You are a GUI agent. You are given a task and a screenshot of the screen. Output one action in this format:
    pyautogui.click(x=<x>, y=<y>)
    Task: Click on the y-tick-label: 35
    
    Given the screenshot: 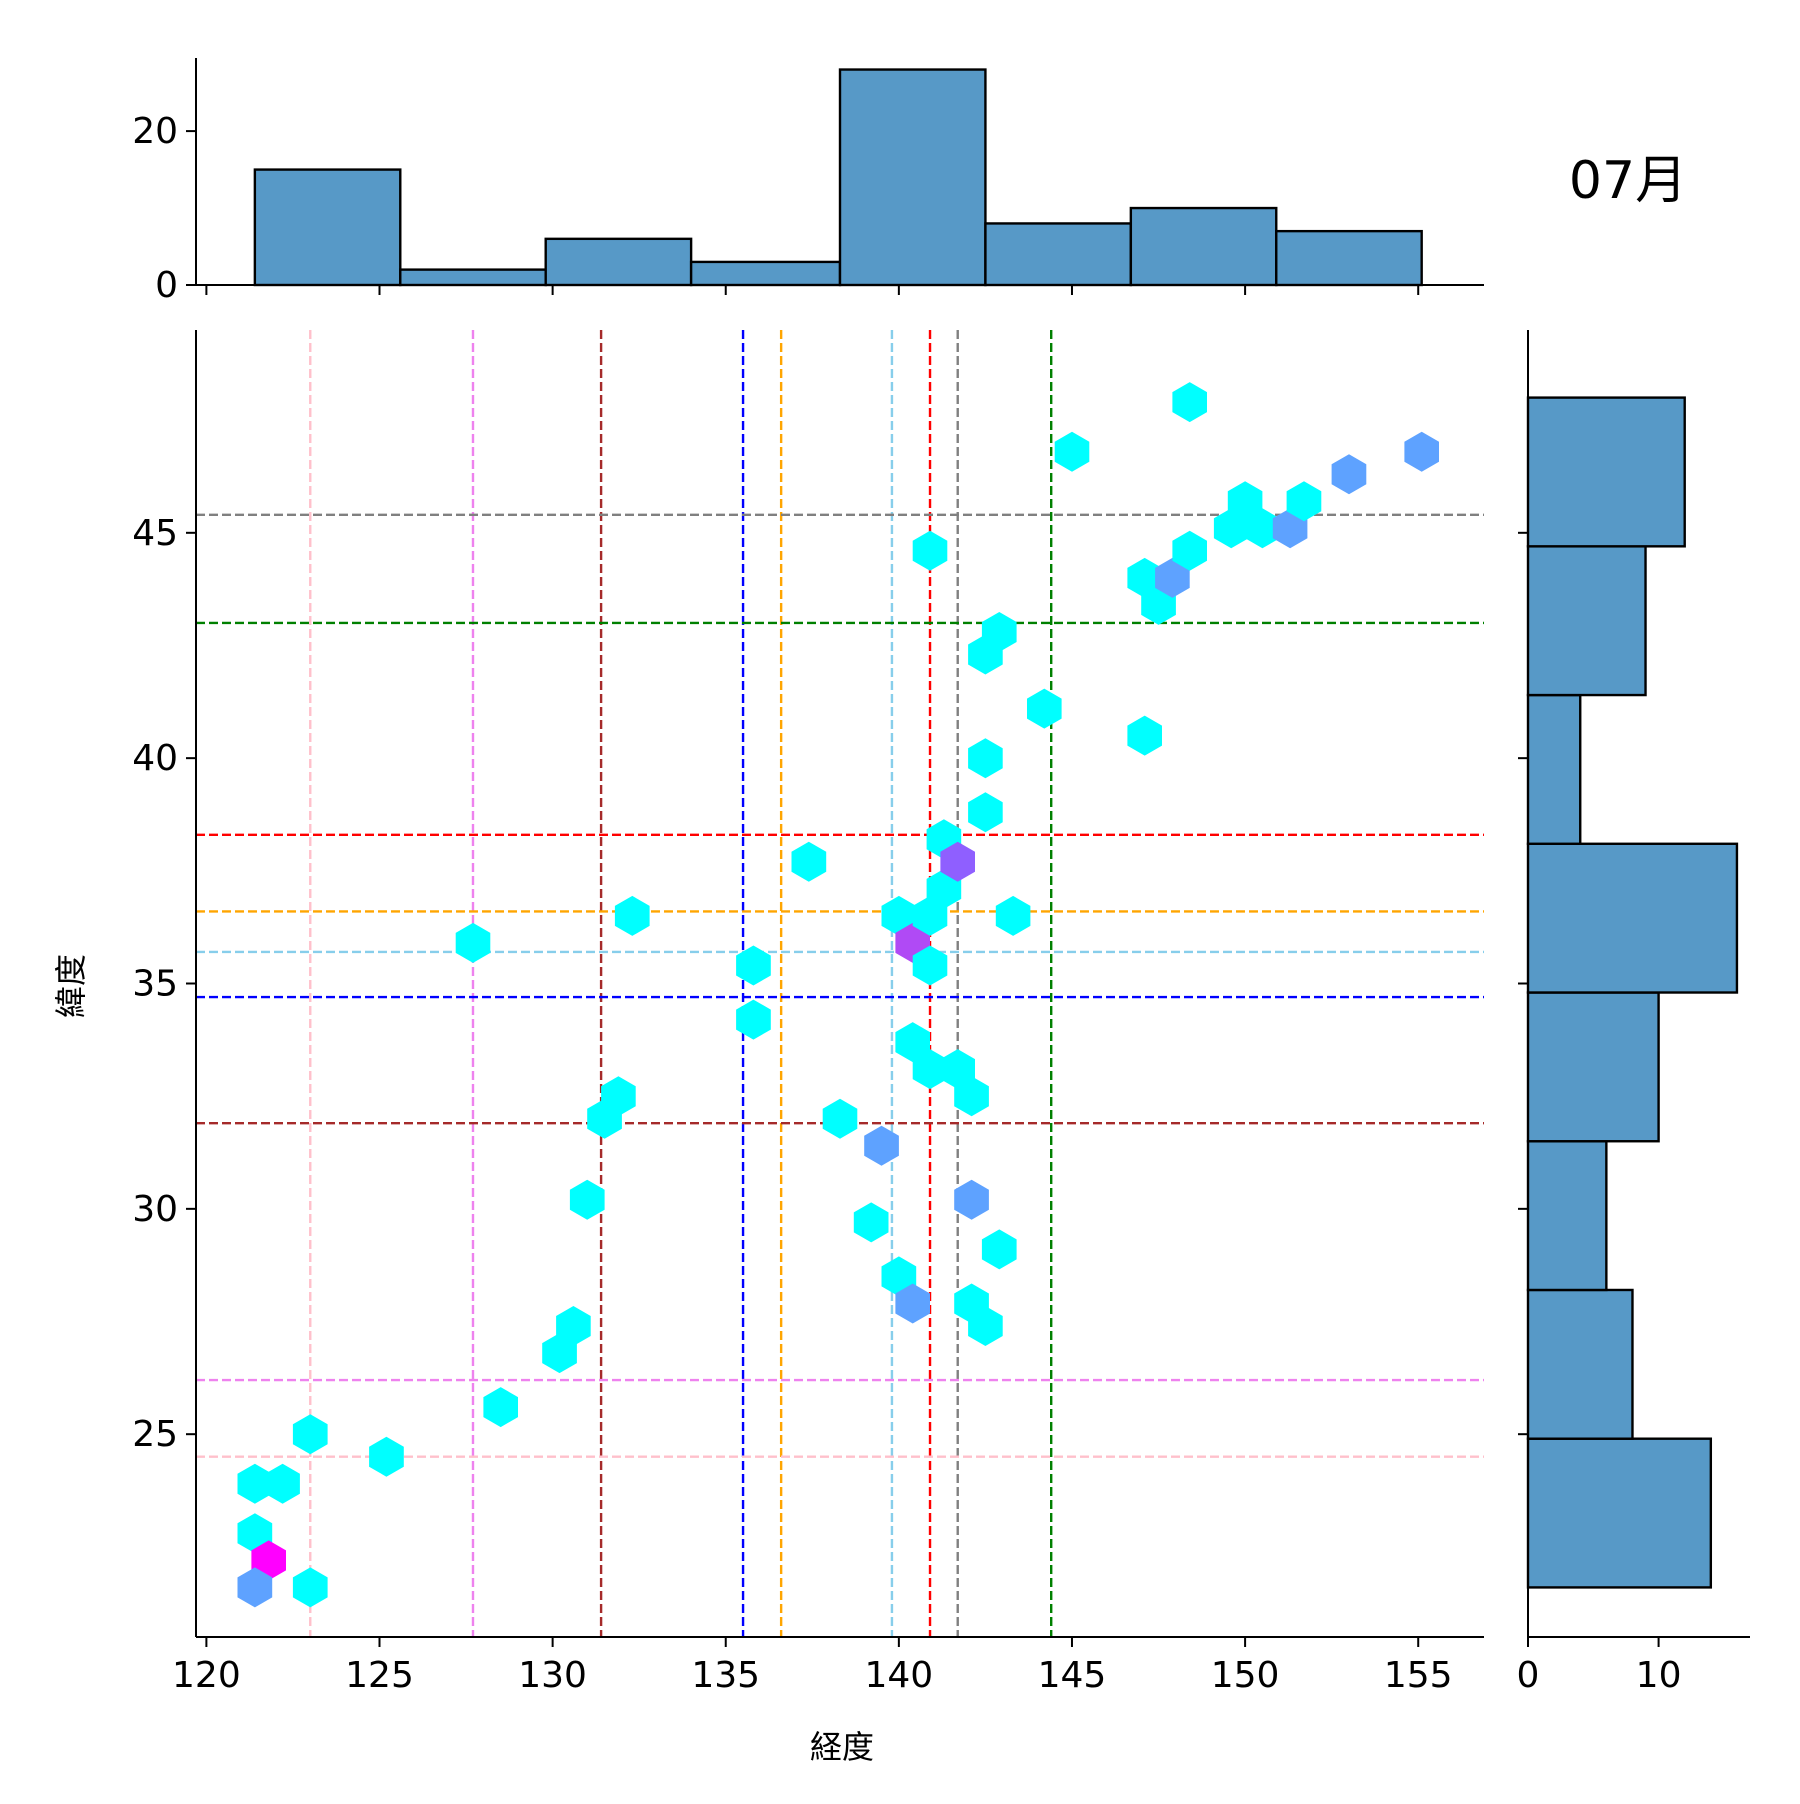 What is the action you would take?
    pyautogui.click(x=155, y=984)
    